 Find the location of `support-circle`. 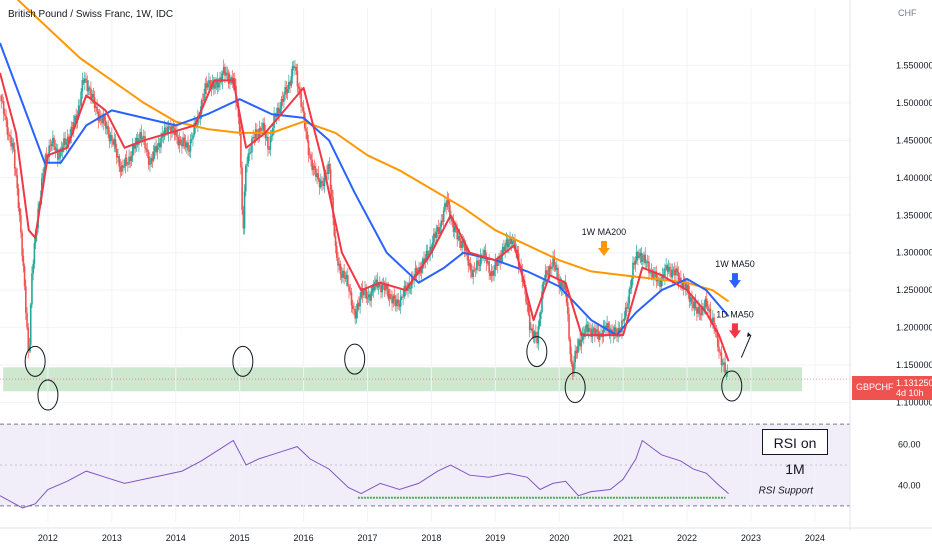

support-circle is located at coordinates (243, 361).